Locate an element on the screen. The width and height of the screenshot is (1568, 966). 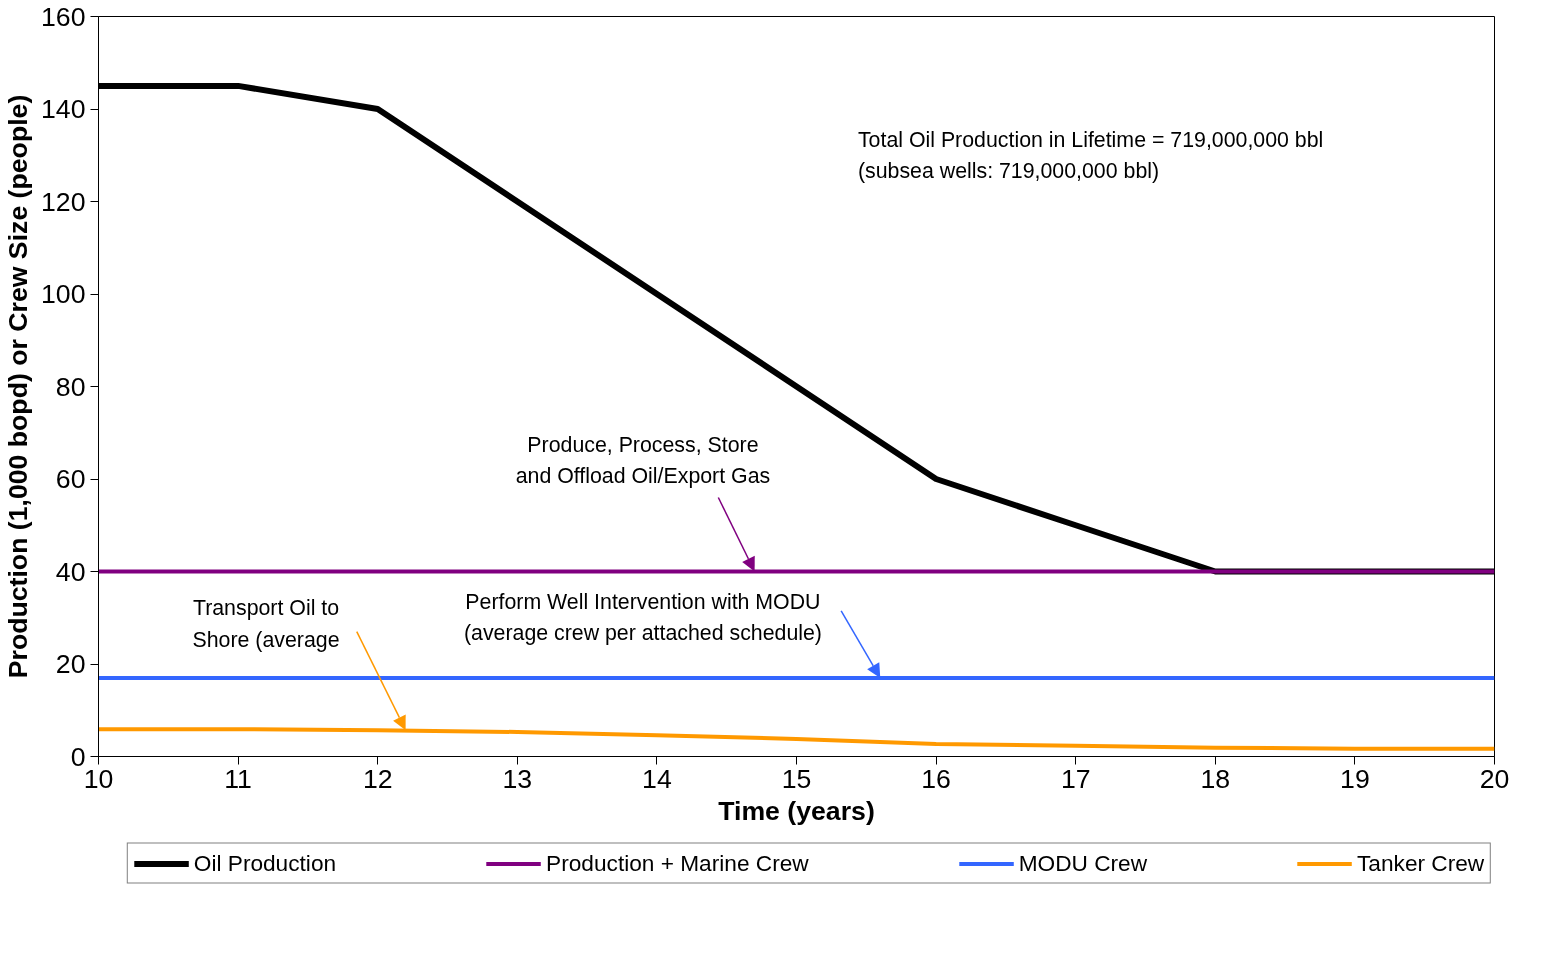
y-tick-label: 40 is located at coordinates (70, 571).